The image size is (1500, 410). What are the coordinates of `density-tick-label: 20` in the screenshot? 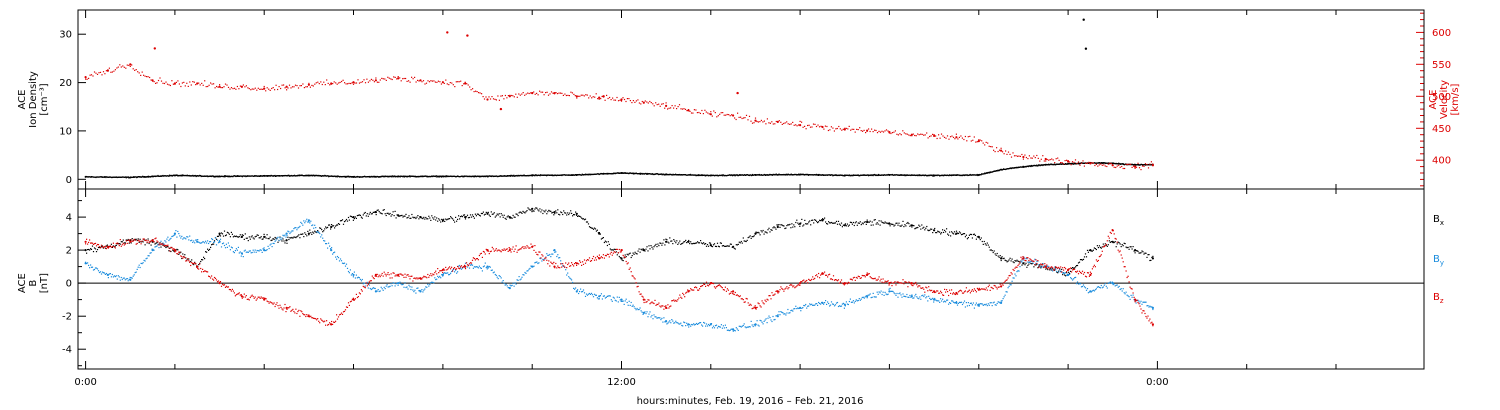 It's located at (65, 83).